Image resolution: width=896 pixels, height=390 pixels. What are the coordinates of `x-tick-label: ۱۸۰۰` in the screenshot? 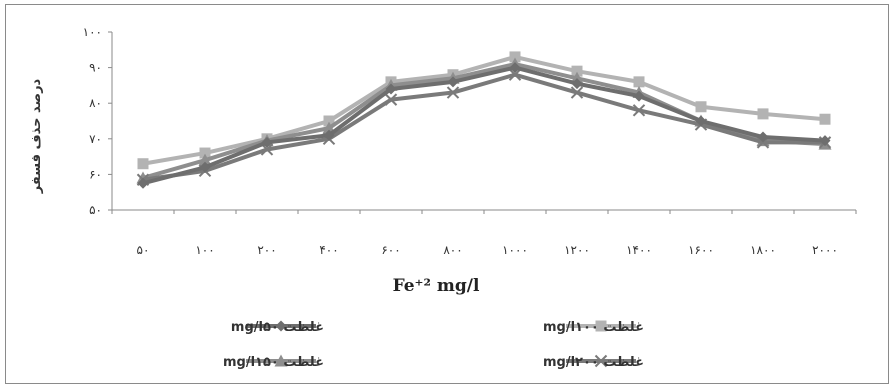 It's located at (763, 250).